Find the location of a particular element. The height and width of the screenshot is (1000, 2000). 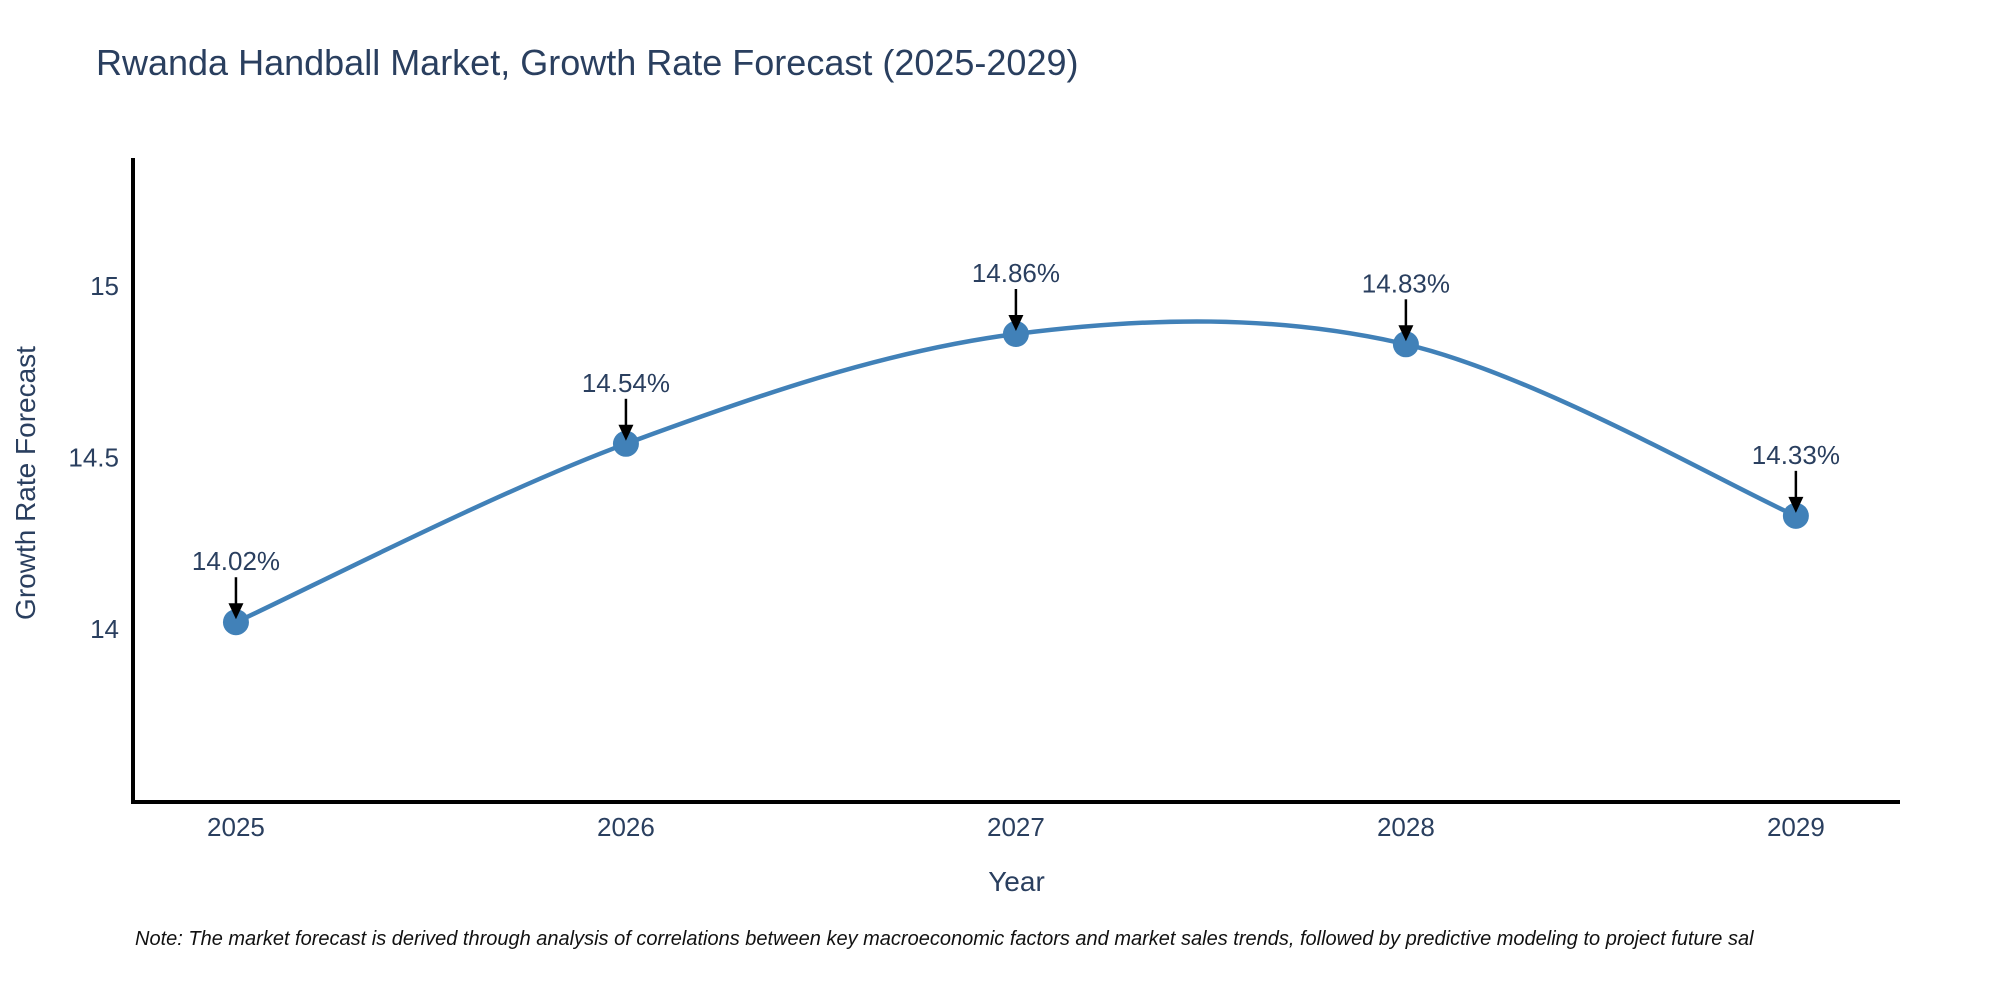

data-point-label: 14.83% is located at coordinates (1406, 283).